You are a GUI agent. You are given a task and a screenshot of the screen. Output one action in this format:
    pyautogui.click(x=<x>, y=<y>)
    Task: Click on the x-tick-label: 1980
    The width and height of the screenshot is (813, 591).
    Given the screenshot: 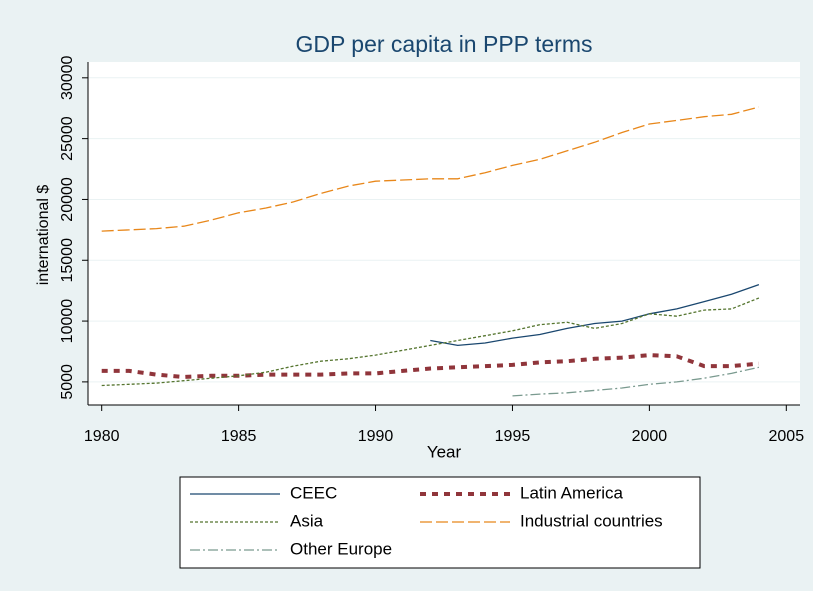 What is the action you would take?
    pyautogui.click(x=102, y=436)
    